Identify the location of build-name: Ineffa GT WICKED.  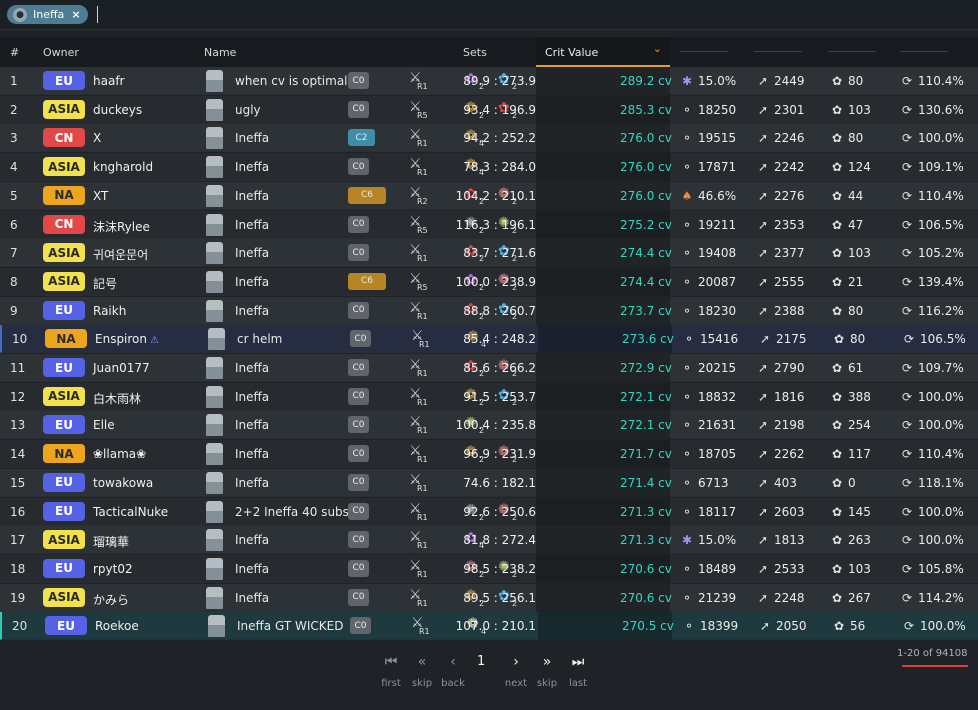
(290, 626).